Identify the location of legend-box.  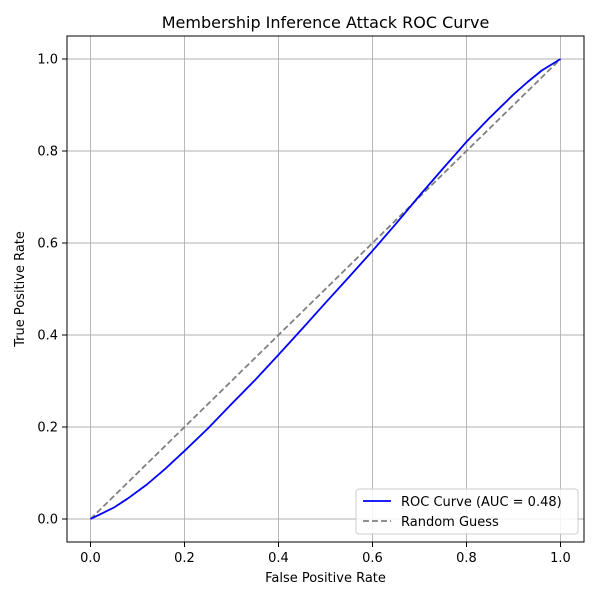
(467, 511).